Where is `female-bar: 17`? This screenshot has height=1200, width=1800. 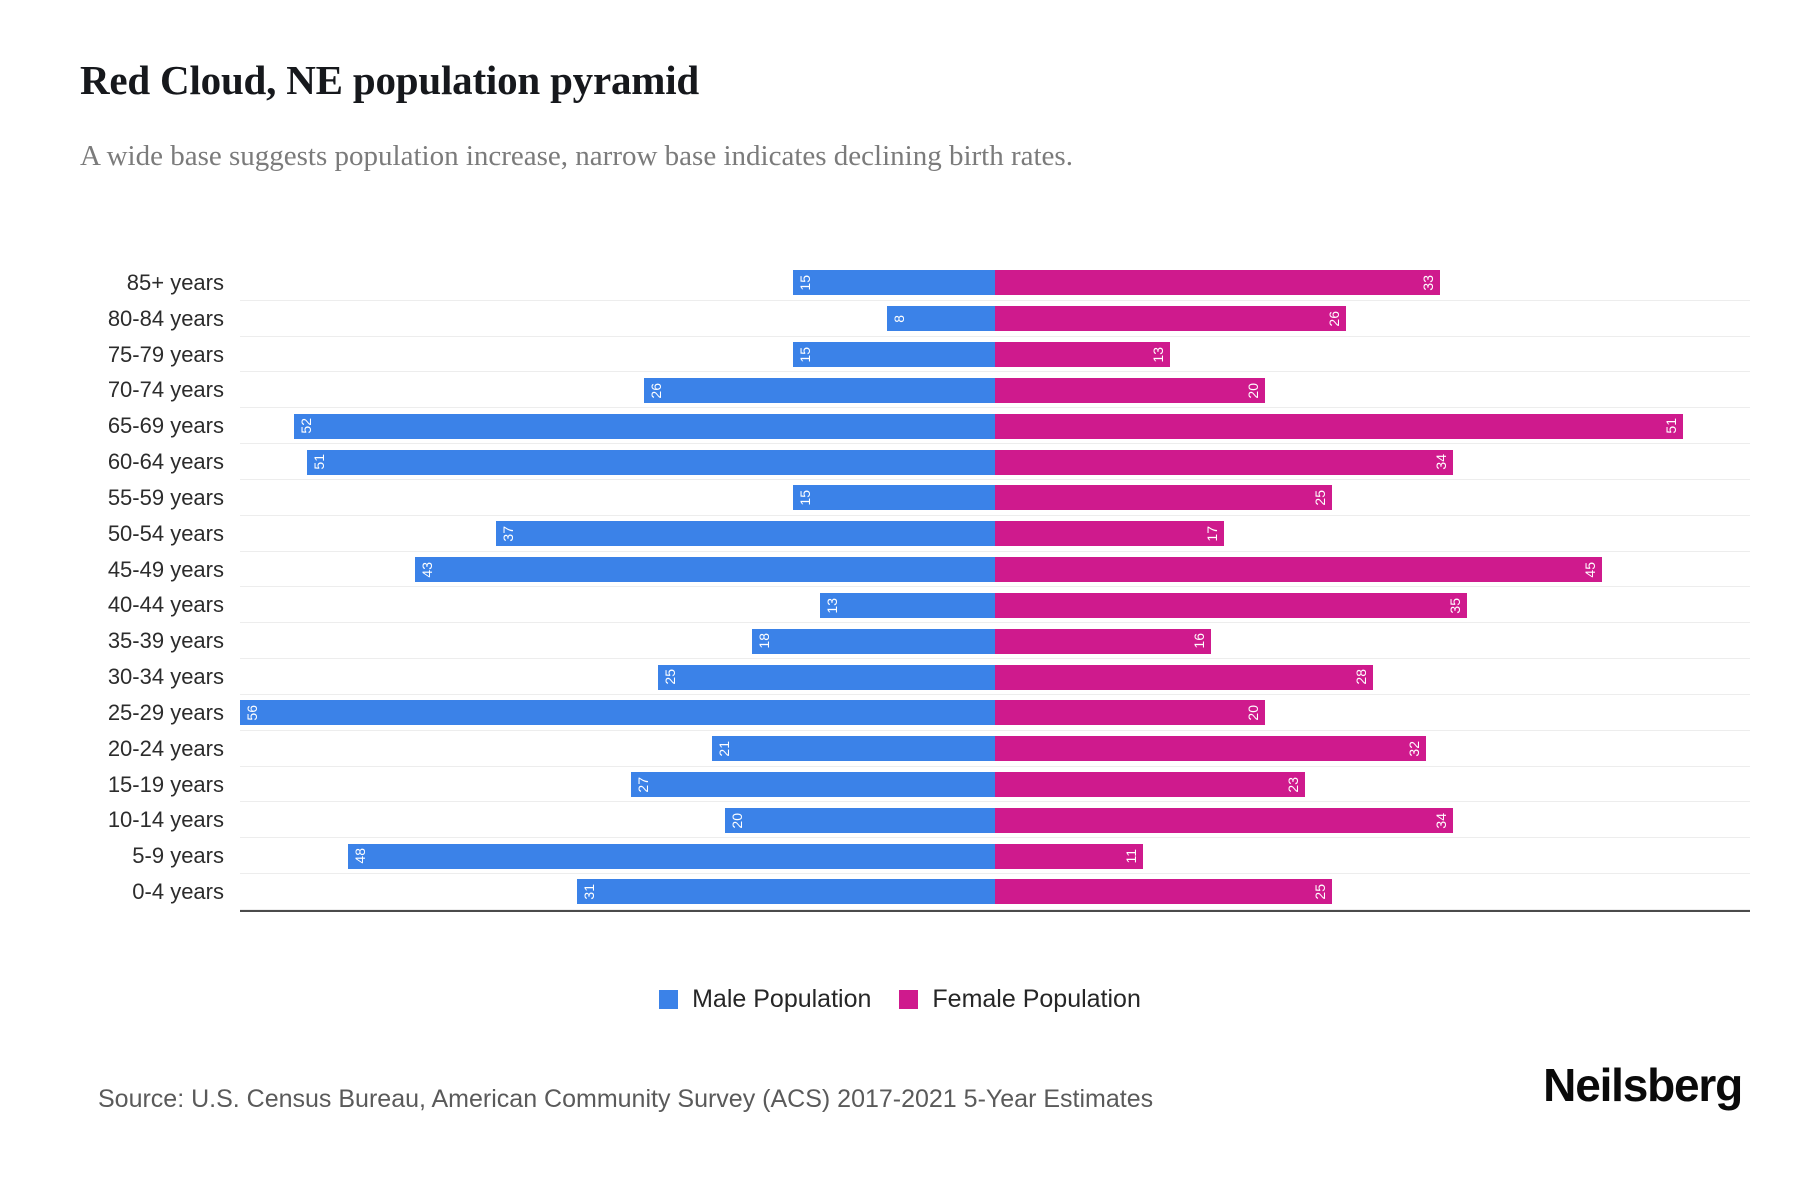
female-bar: 17 is located at coordinates (1110, 534).